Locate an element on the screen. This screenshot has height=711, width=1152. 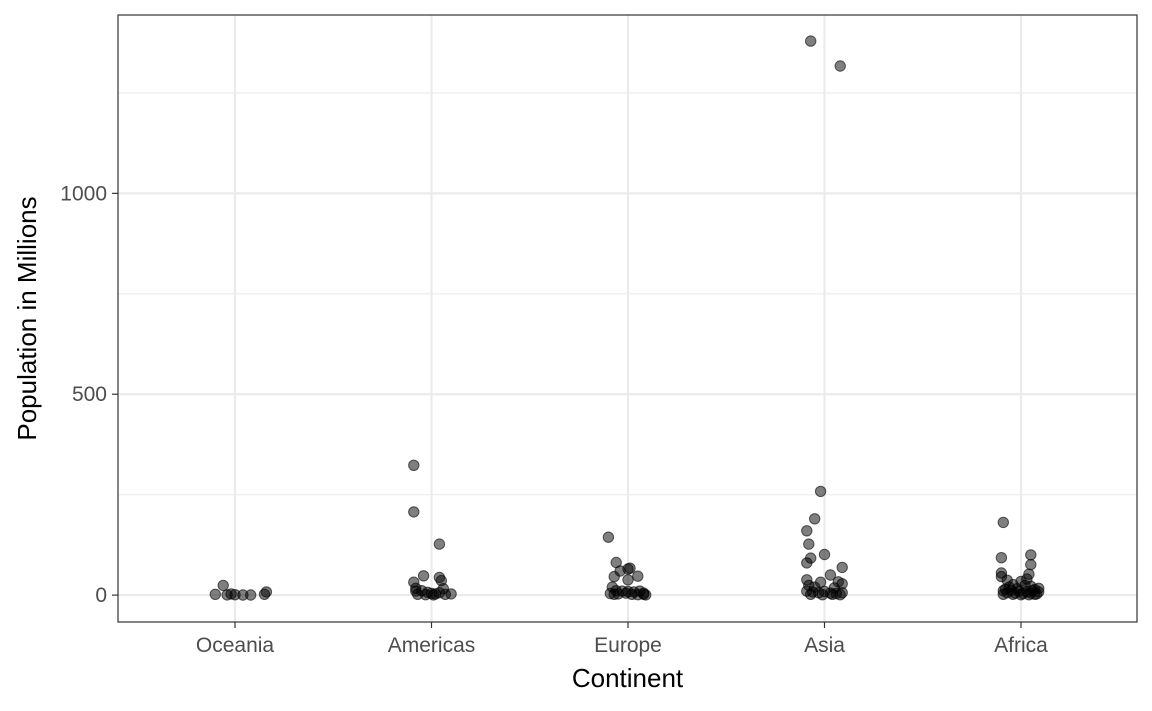
x-tick-label: Europe is located at coordinates (628, 645).